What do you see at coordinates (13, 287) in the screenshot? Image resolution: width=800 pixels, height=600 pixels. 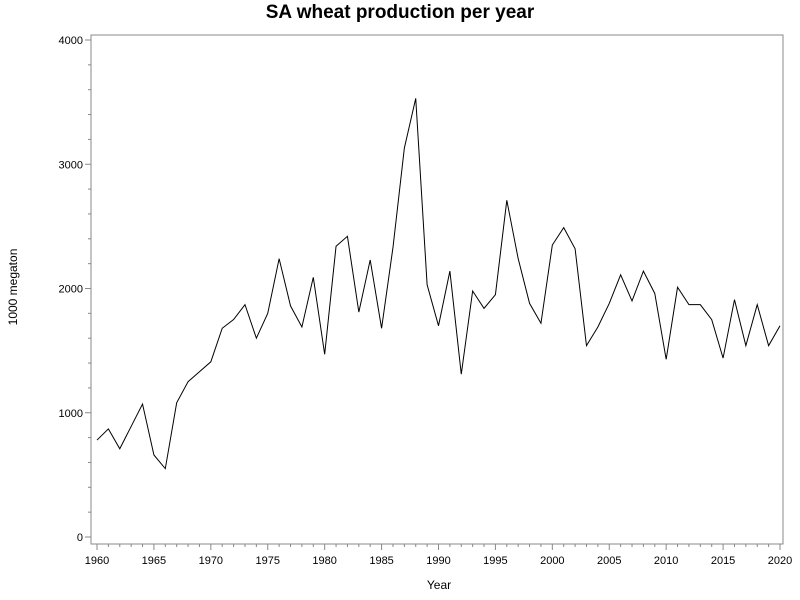 I see `y-axis-label: 1000 megaton` at bounding box center [13, 287].